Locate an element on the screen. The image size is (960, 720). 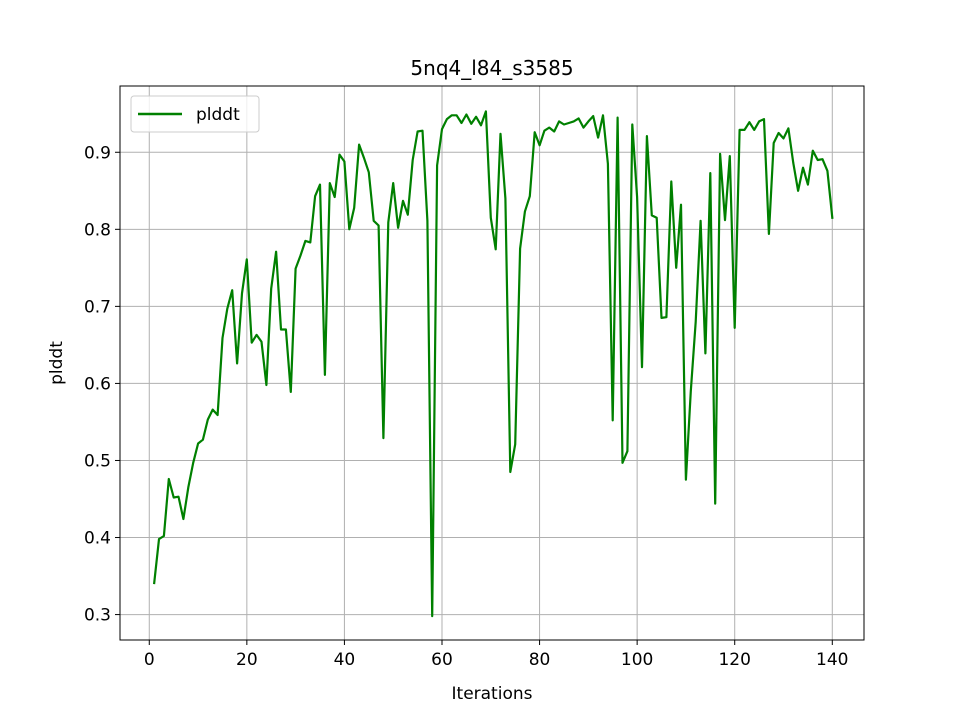
legend: plddt is located at coordinates (195, 114).